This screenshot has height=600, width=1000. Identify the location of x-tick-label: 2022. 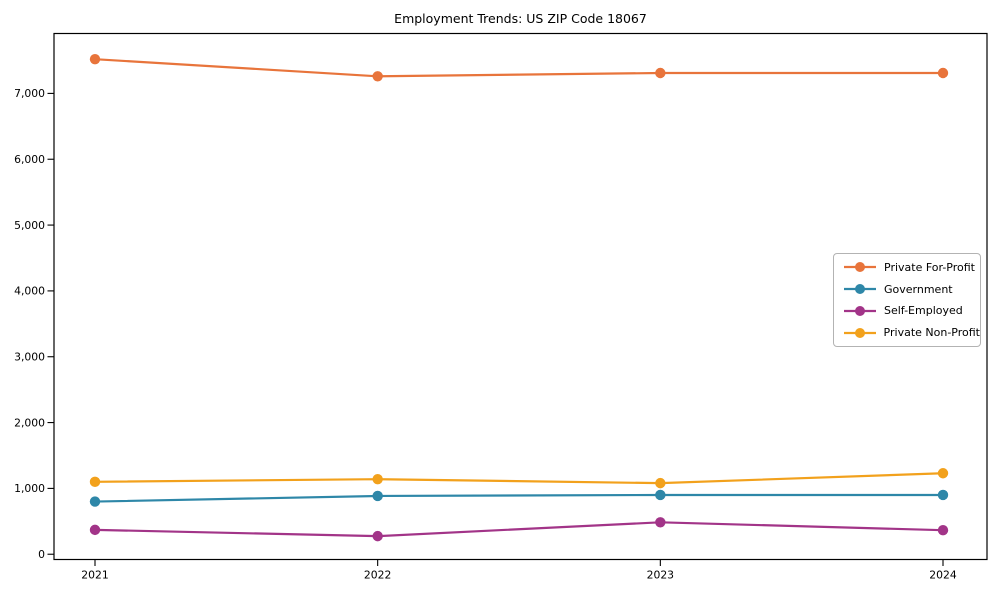
(377, 575).